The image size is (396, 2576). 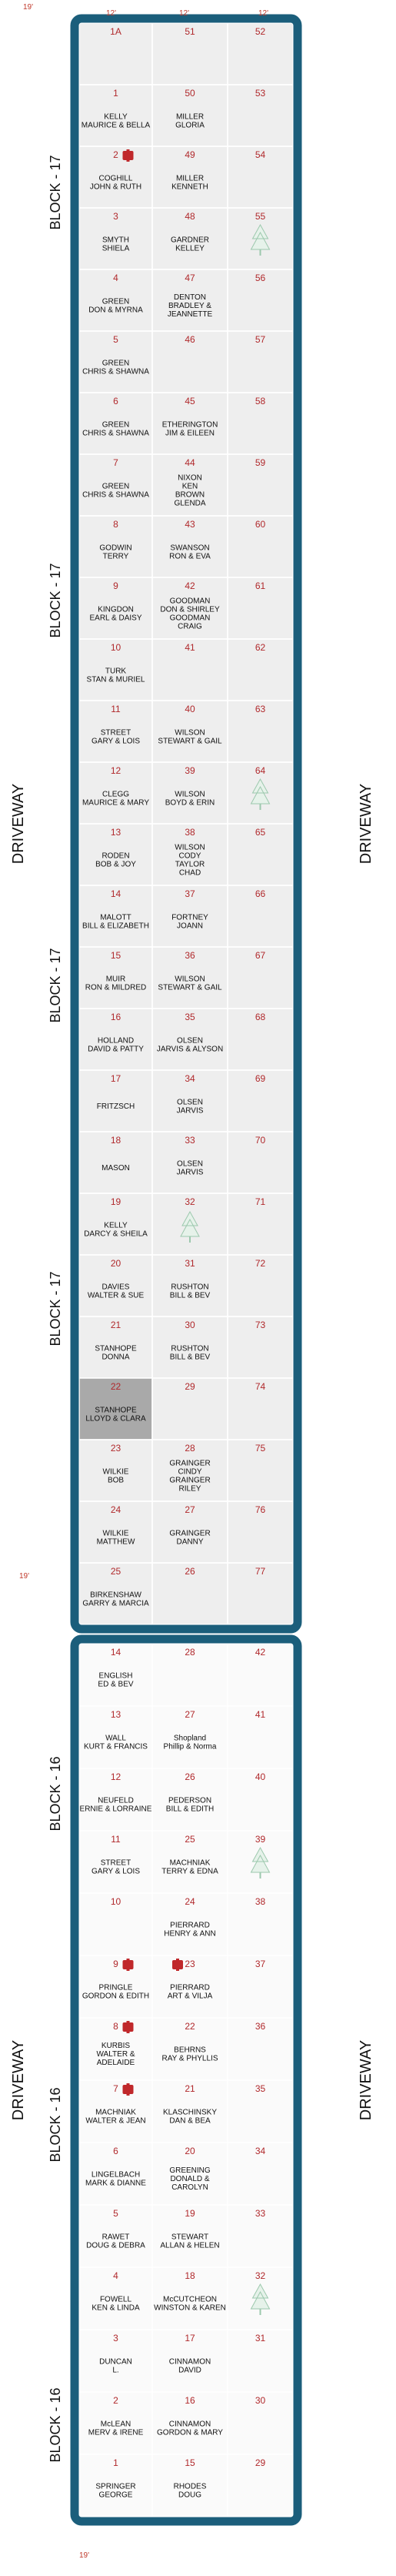 What do you see at coordinates (18, 824) in the screenshot?
I see `driveway-label: DRIVEWAY` at bounding box center [18, 824].